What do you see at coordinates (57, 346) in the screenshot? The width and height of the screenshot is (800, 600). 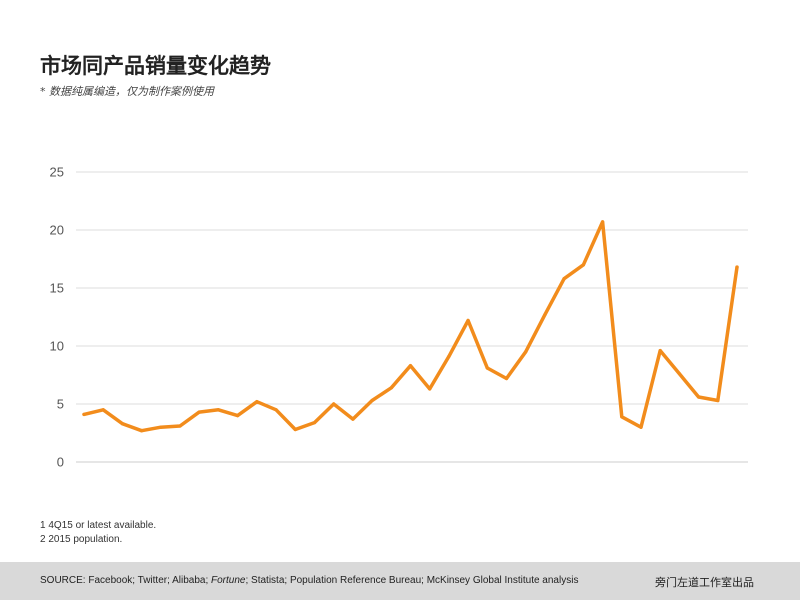 I see `y-tick-label: 10` at bounding box center [57, 346].